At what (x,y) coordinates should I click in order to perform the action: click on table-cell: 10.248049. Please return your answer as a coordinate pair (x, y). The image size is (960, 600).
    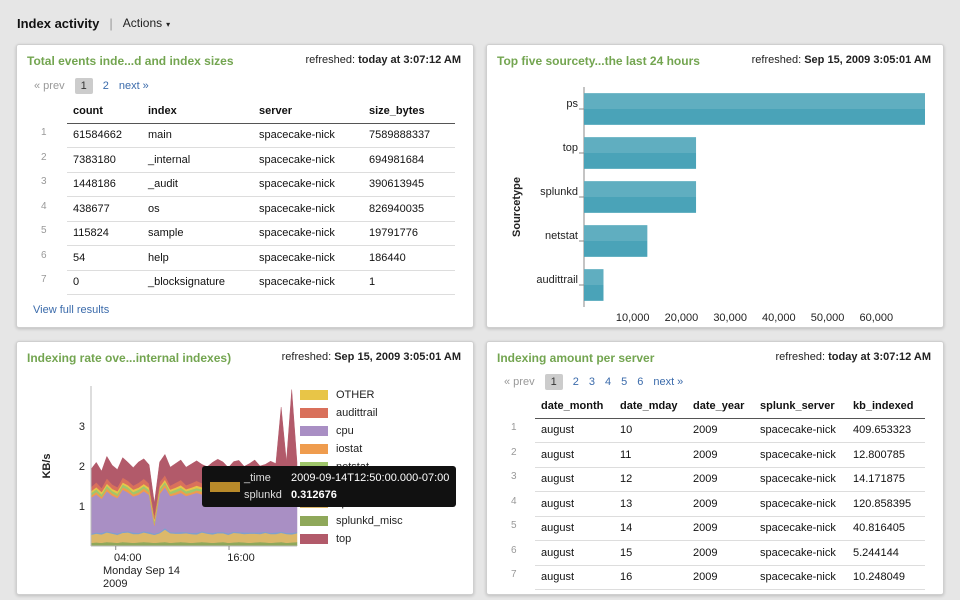
    Looking at the image, I should click on (886, 577).